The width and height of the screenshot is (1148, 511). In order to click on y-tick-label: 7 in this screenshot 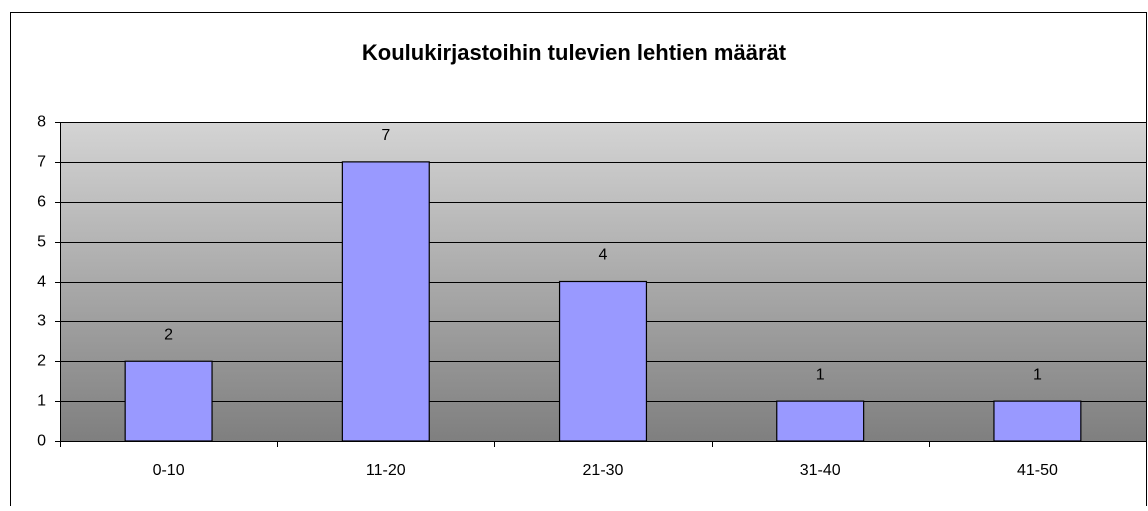, I will do `click(41, 162)`.